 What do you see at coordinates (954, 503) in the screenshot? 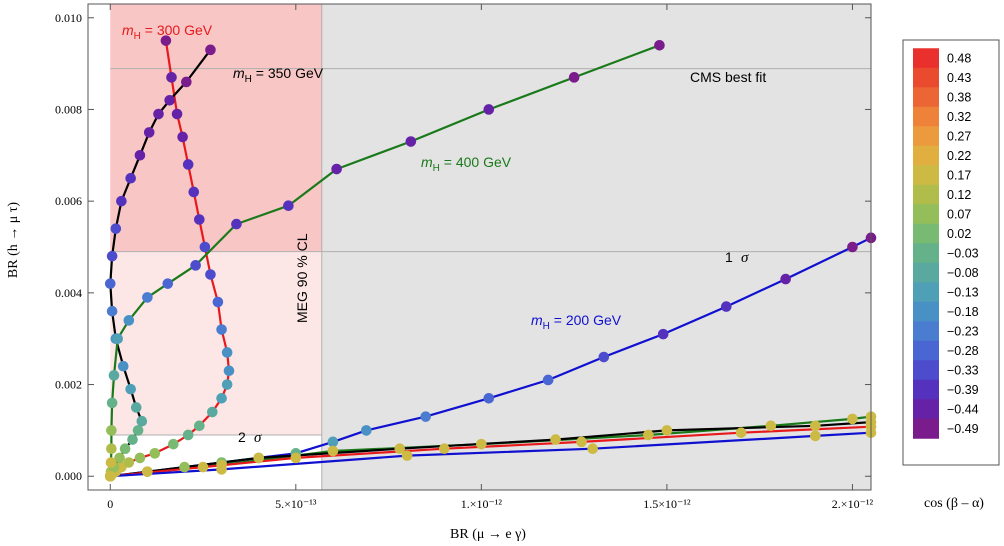
I see `colorbar-title: cos (β – α)` at bounding box center [954, 503].